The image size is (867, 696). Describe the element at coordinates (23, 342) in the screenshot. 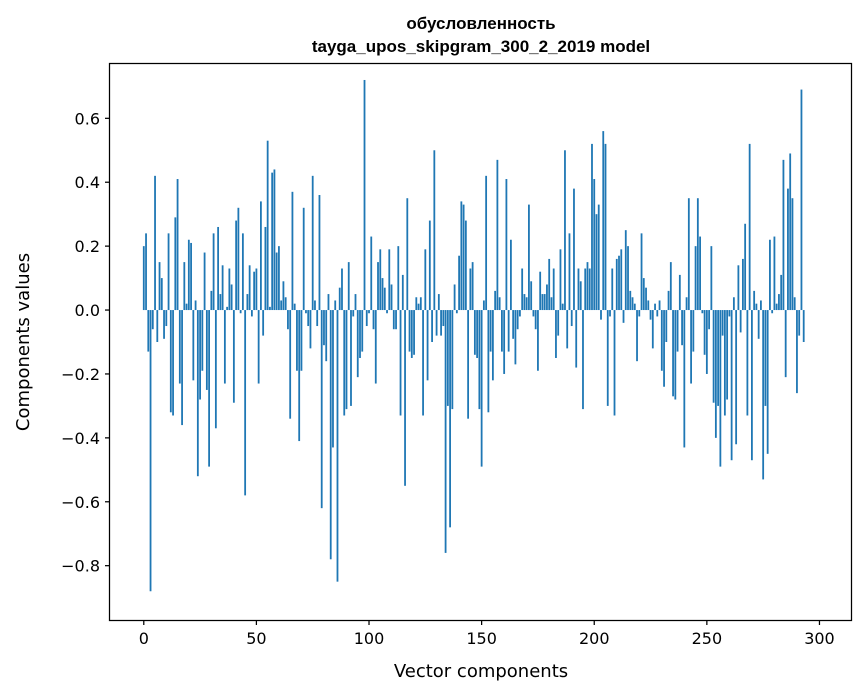

I see `y-axis-label: Components values` at that location.